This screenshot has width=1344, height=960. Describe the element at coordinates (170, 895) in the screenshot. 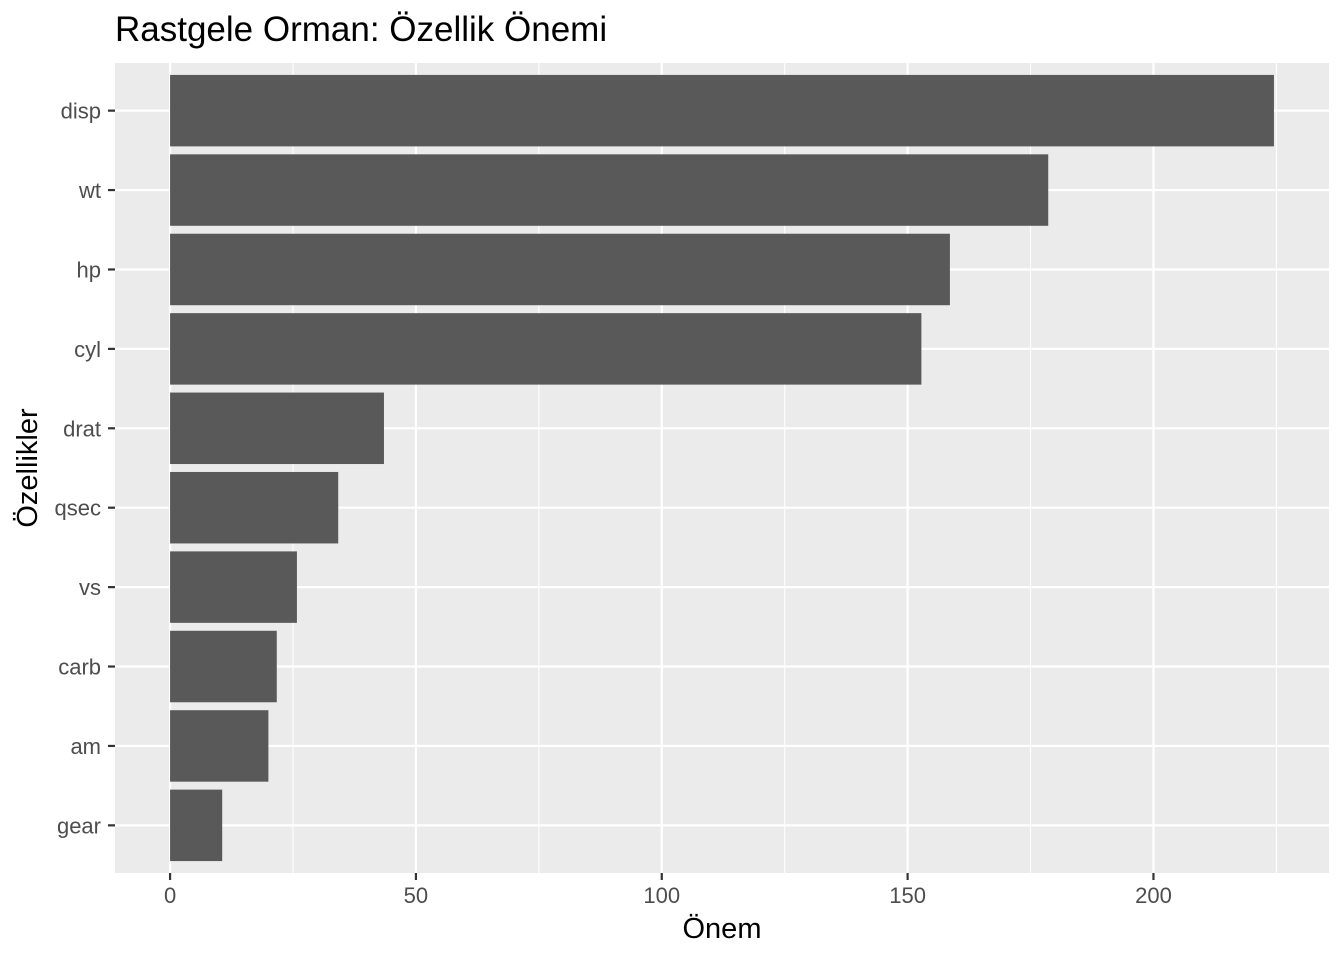

I see `x-tick-label: 0` at that location.